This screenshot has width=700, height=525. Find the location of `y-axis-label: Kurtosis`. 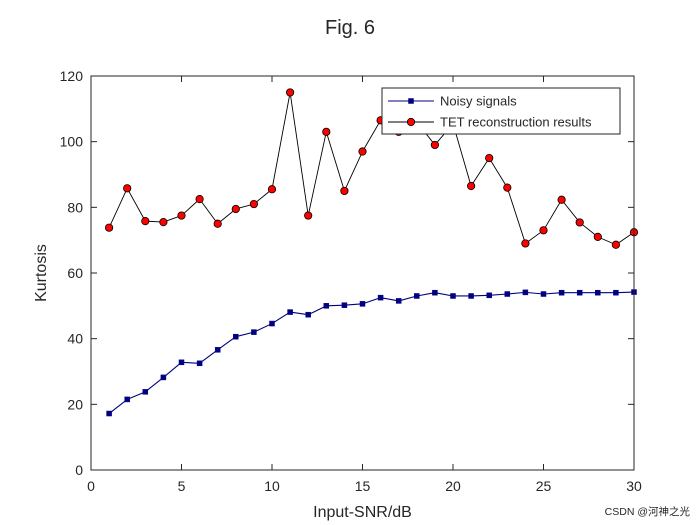

y-axis-label: Kurtosis is located at coordinates (41, 273).